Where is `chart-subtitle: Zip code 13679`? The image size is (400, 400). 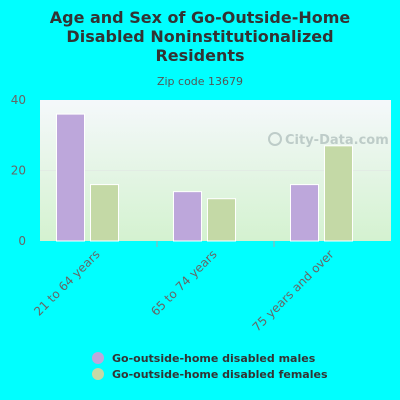
chart-subtitle: Zip code 13679 is located at coordinates (200, 81).